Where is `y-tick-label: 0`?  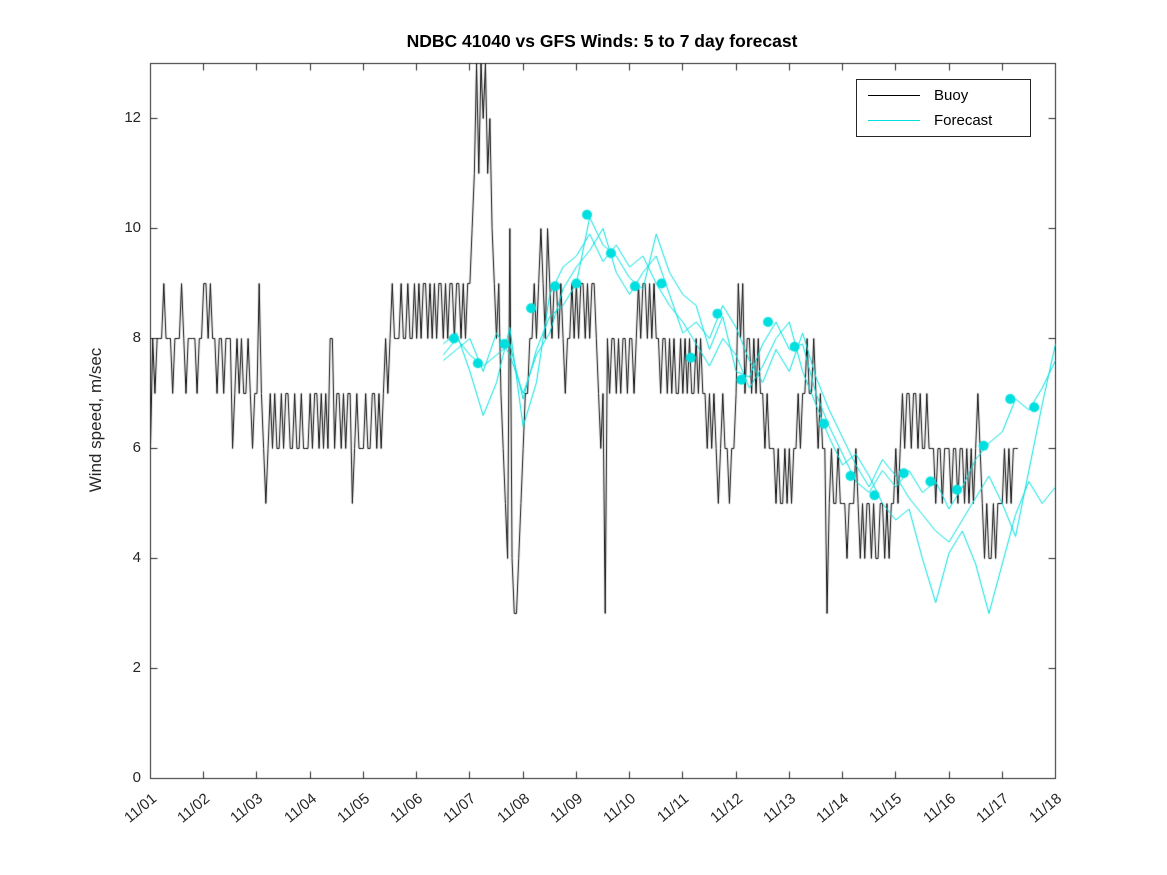
y-tick-label: 0 is located at coordinates (136, 777).